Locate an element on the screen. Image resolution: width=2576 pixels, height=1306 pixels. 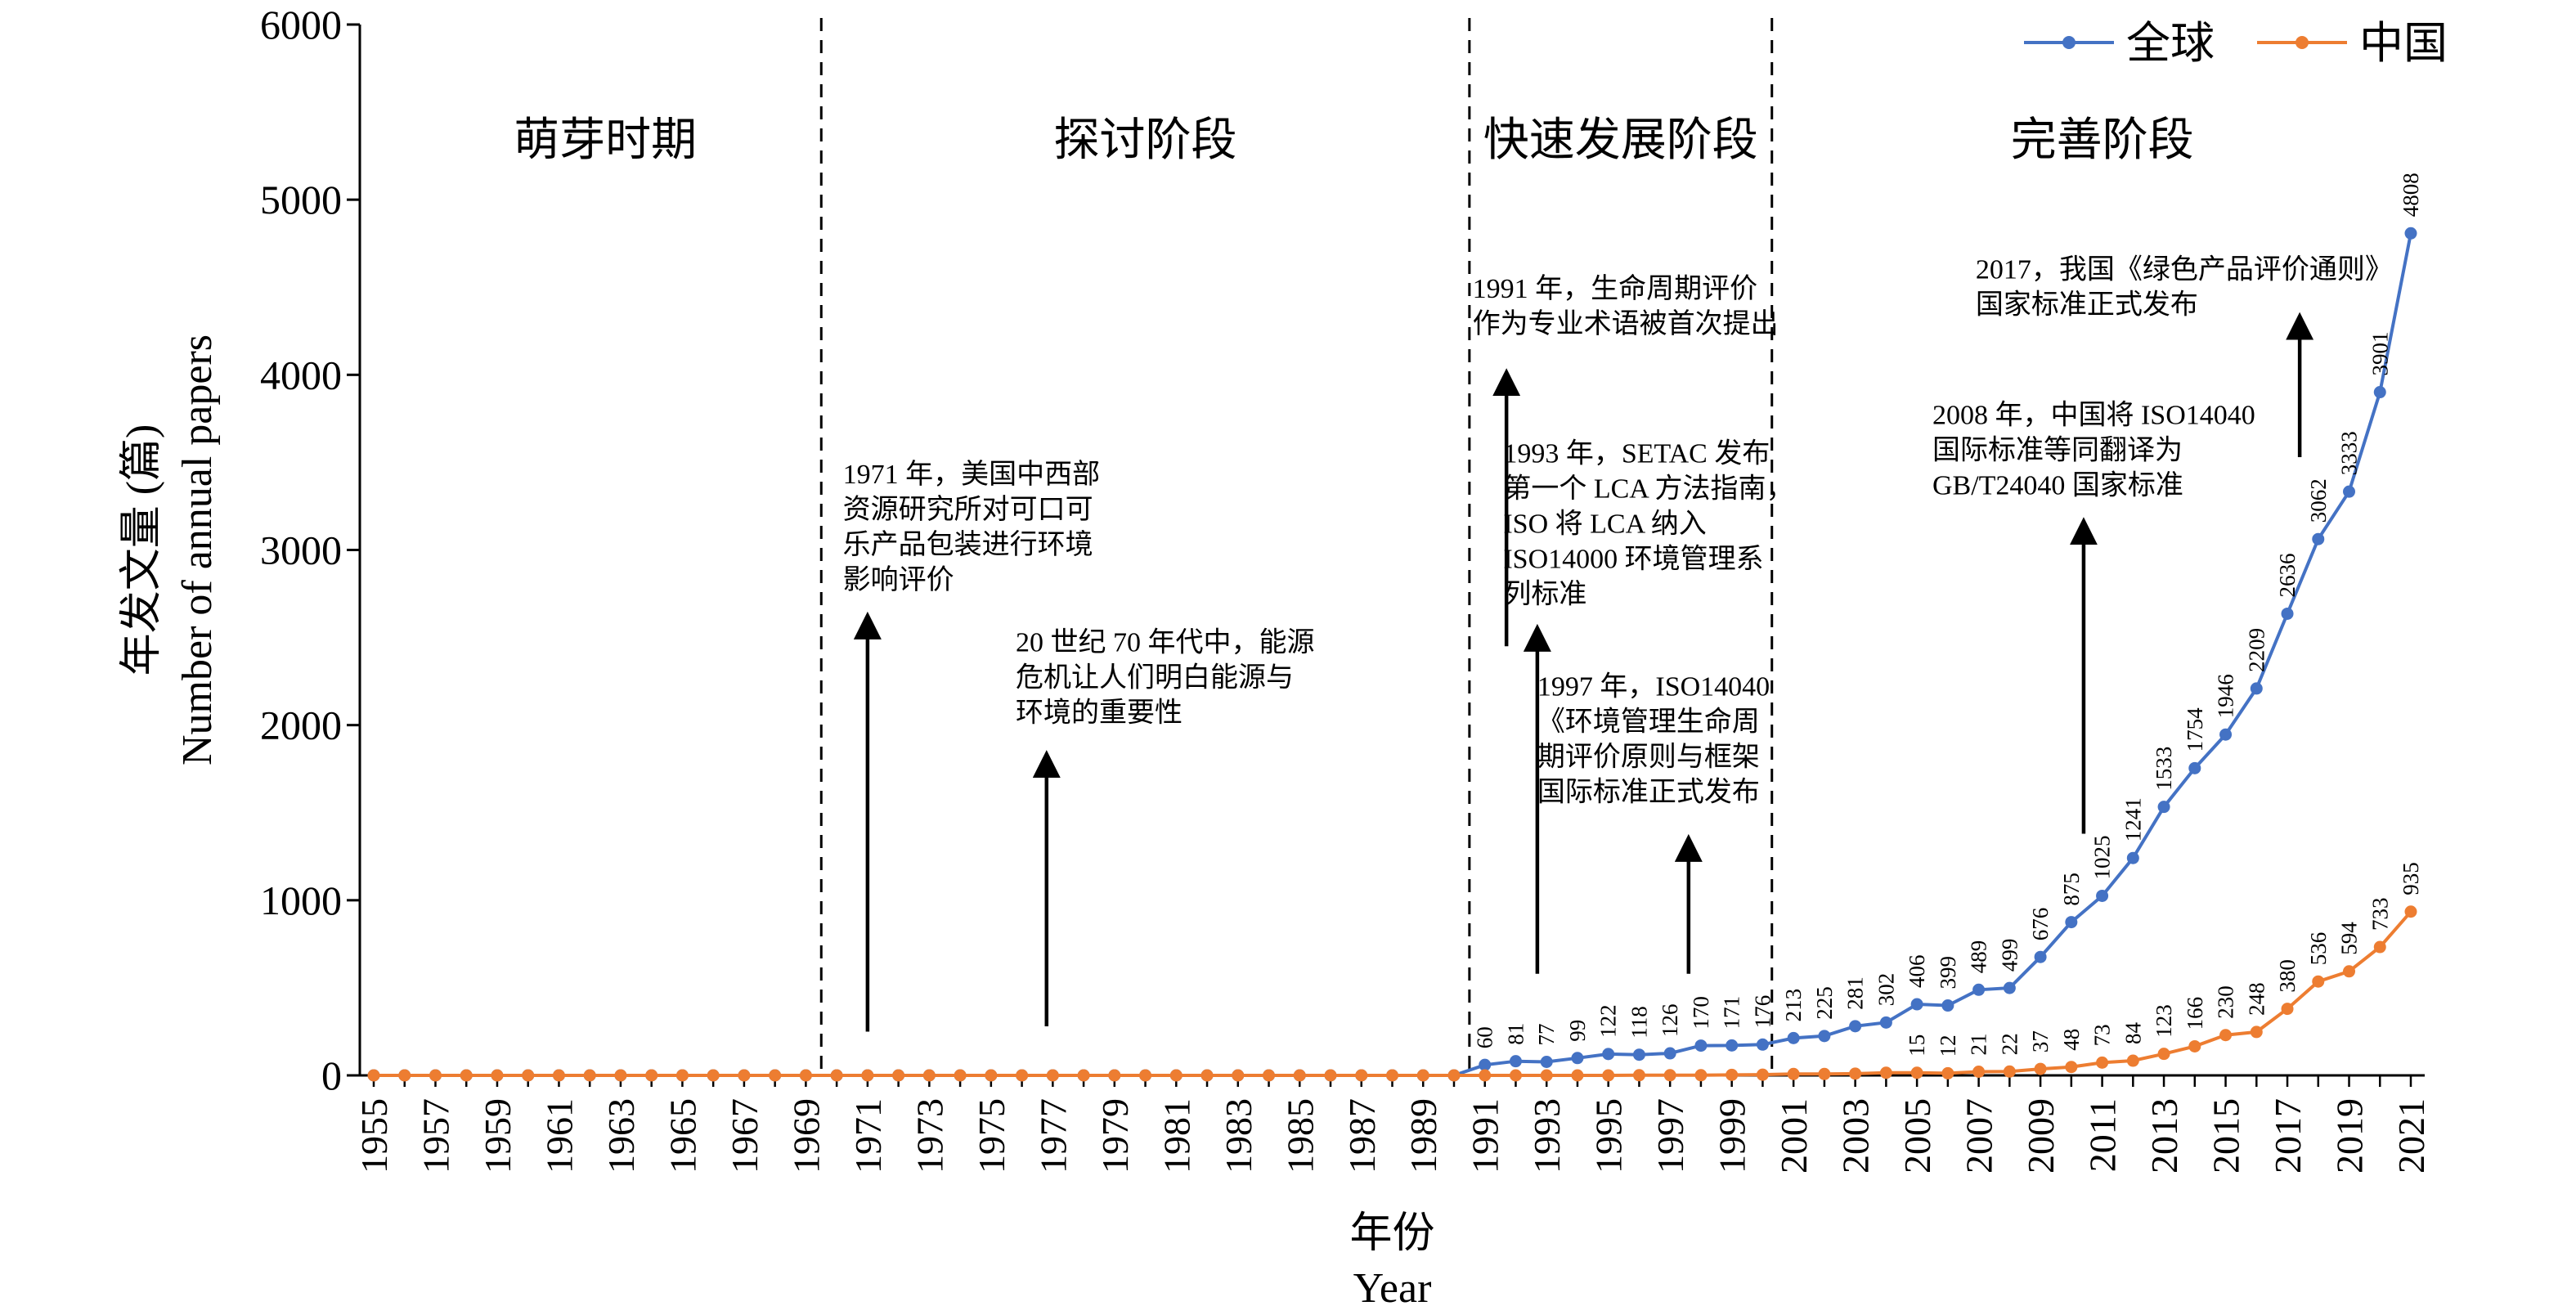
data-label: 248 is located at coordinates (2257, 999).